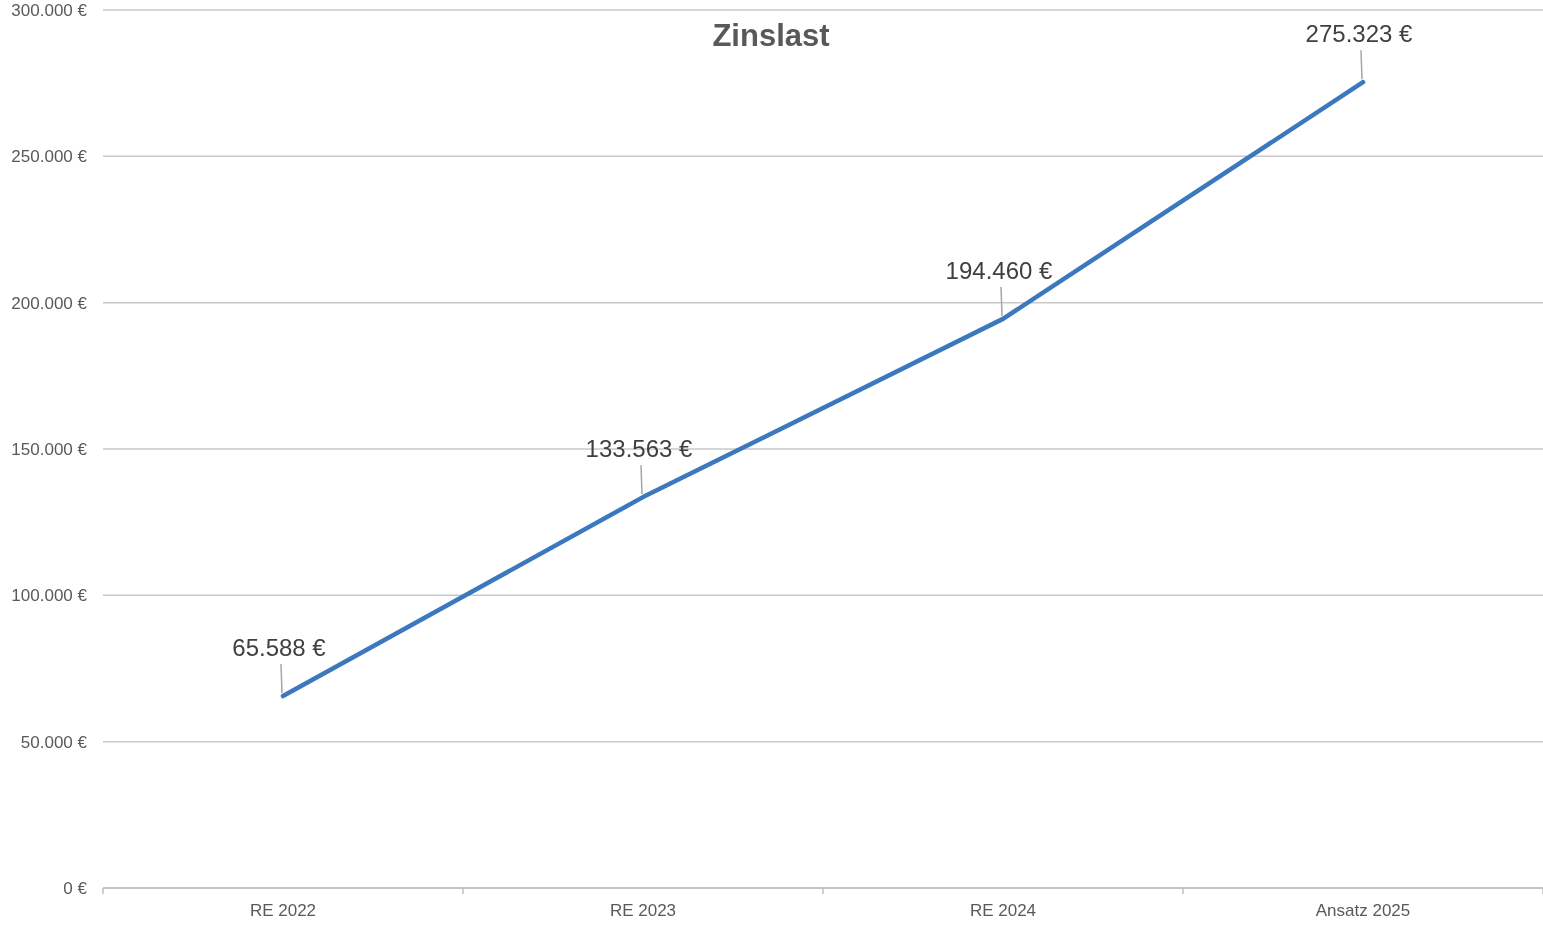 The height and width of the screenshot is (927, 1543). What do you see at coordinates (49, 596) in the screenshot?
I see `y-tick-label: 100.000 €` at bounding box center [49, 596].